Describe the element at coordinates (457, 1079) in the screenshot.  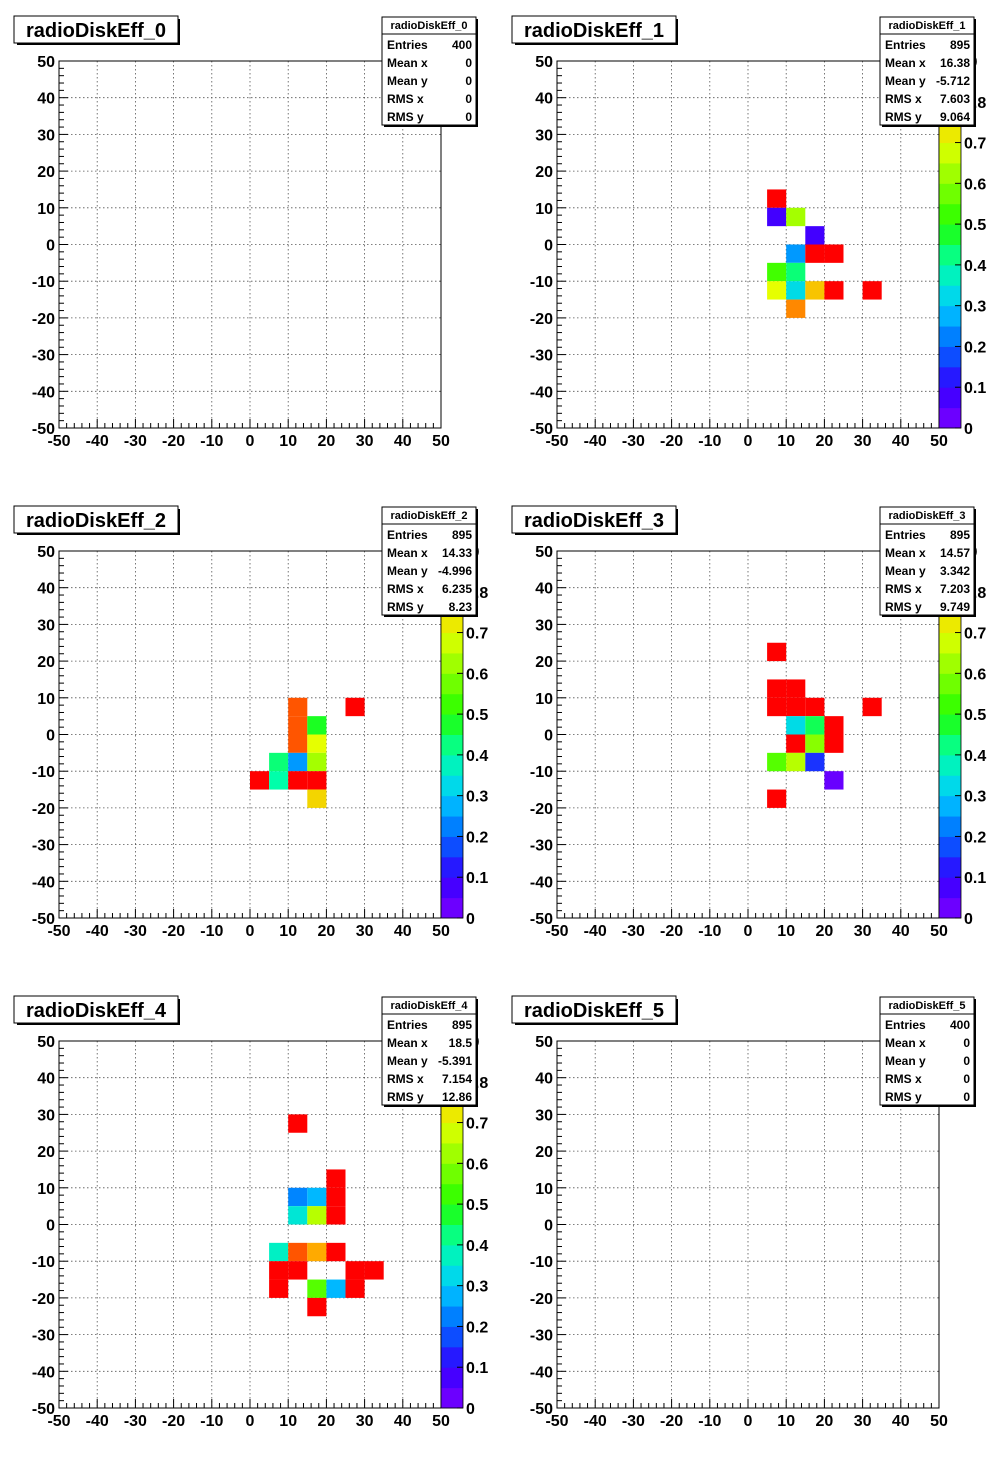
I see `stats-value: 7.154` at that location.